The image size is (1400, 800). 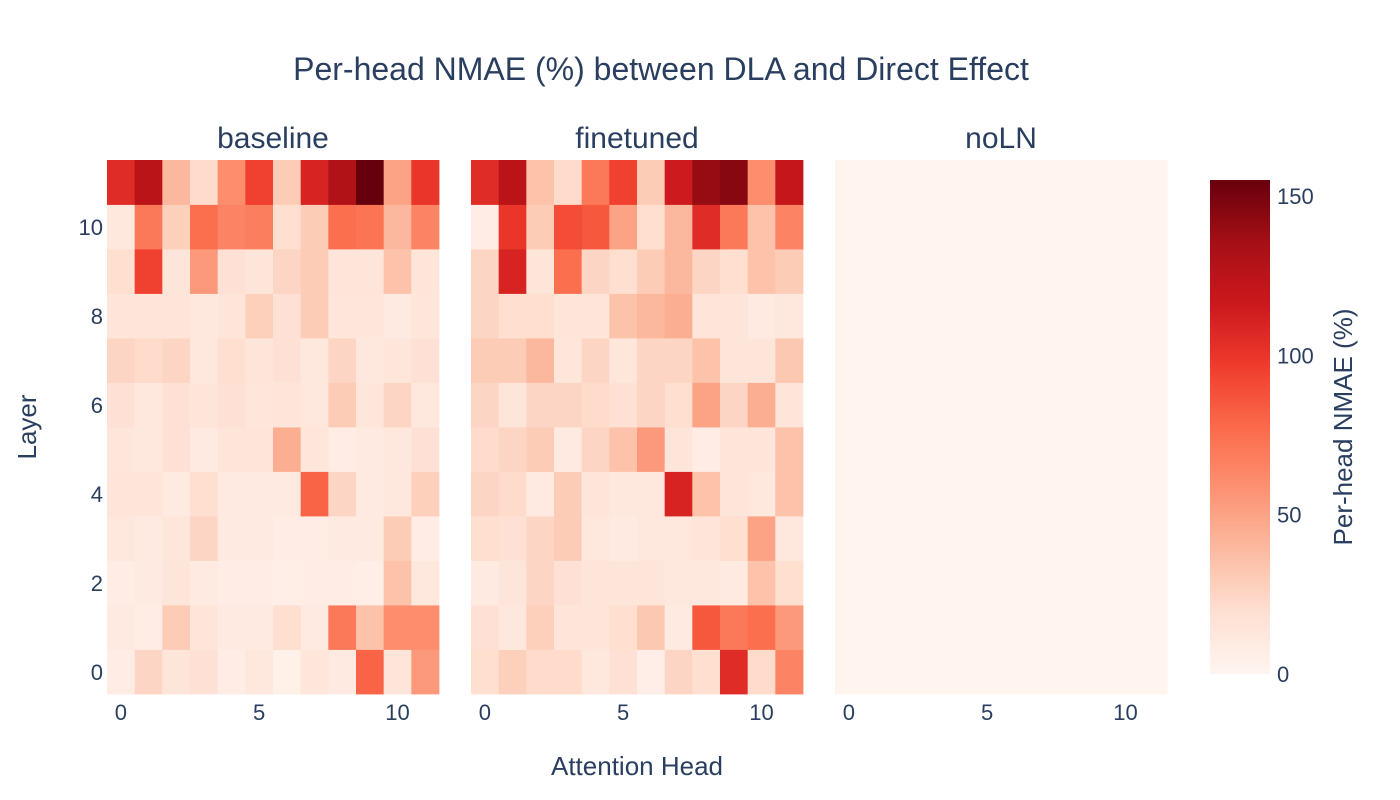 I want to click on colorbar-tick-label: 0, so click(x=1283, y=674).